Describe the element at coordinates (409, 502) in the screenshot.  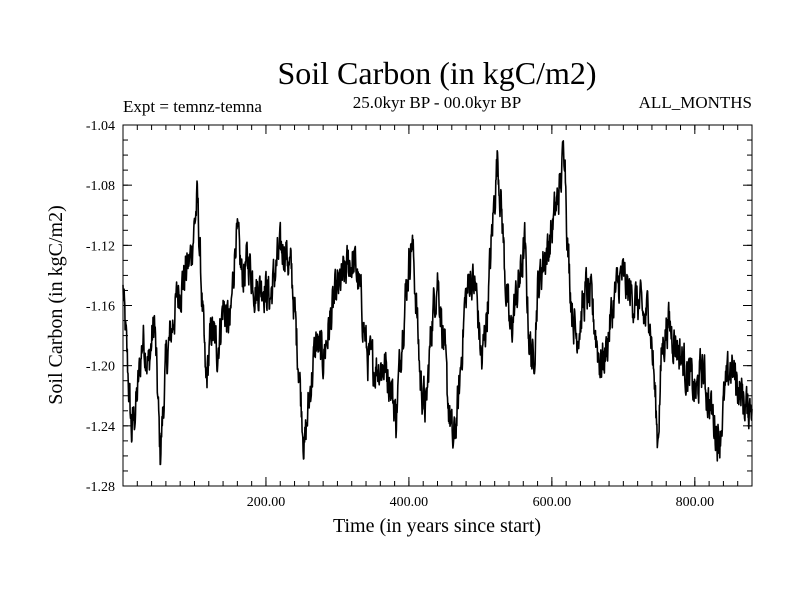
I see `x-tick-label: 400.00` at that location.